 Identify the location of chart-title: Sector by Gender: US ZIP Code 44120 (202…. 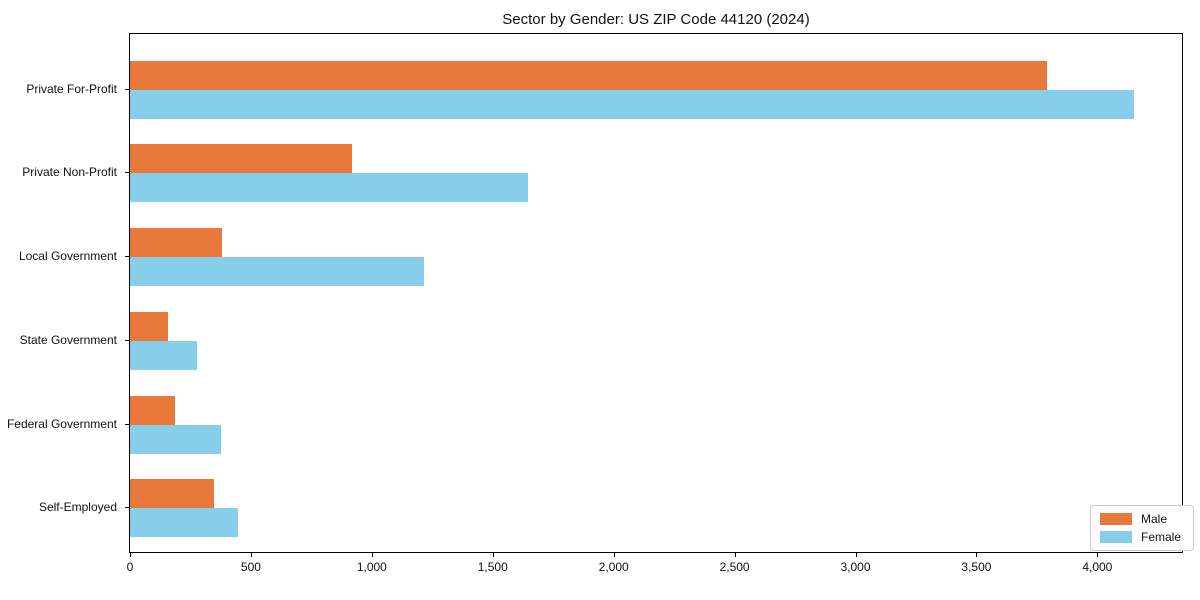
(656, 19).